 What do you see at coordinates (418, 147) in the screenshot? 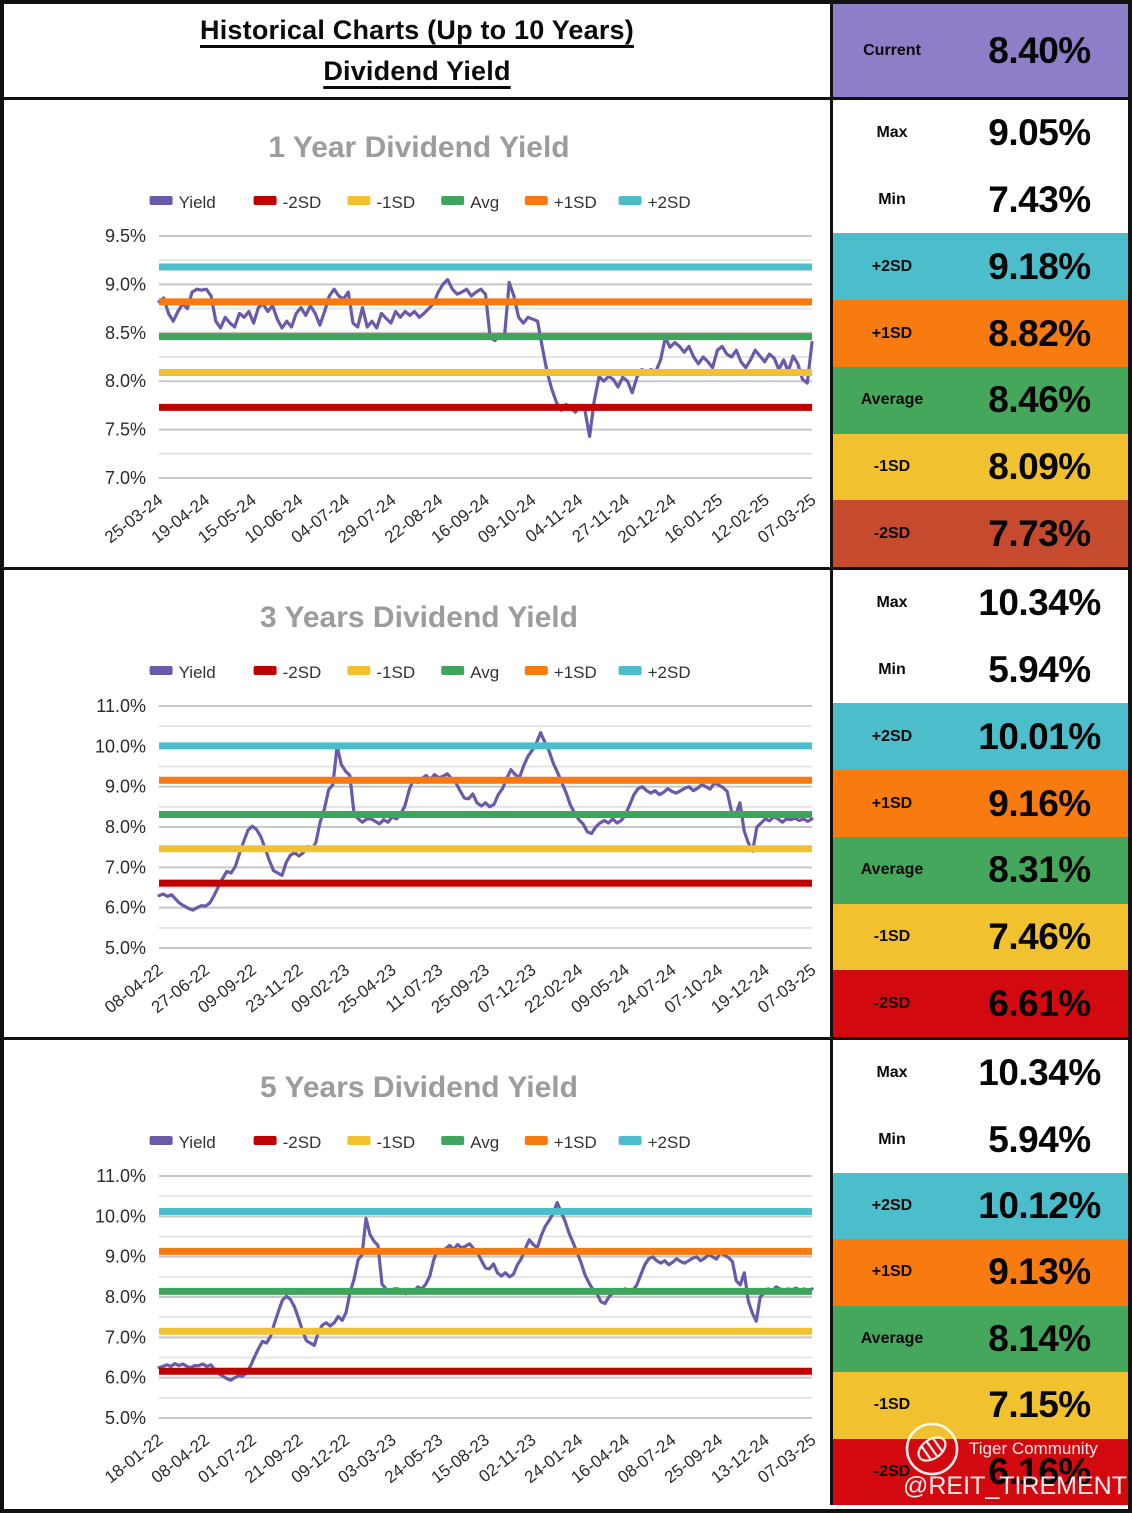
I see `chart-title: 1 Year Dividend Yield` at bounding box center [418, 147].